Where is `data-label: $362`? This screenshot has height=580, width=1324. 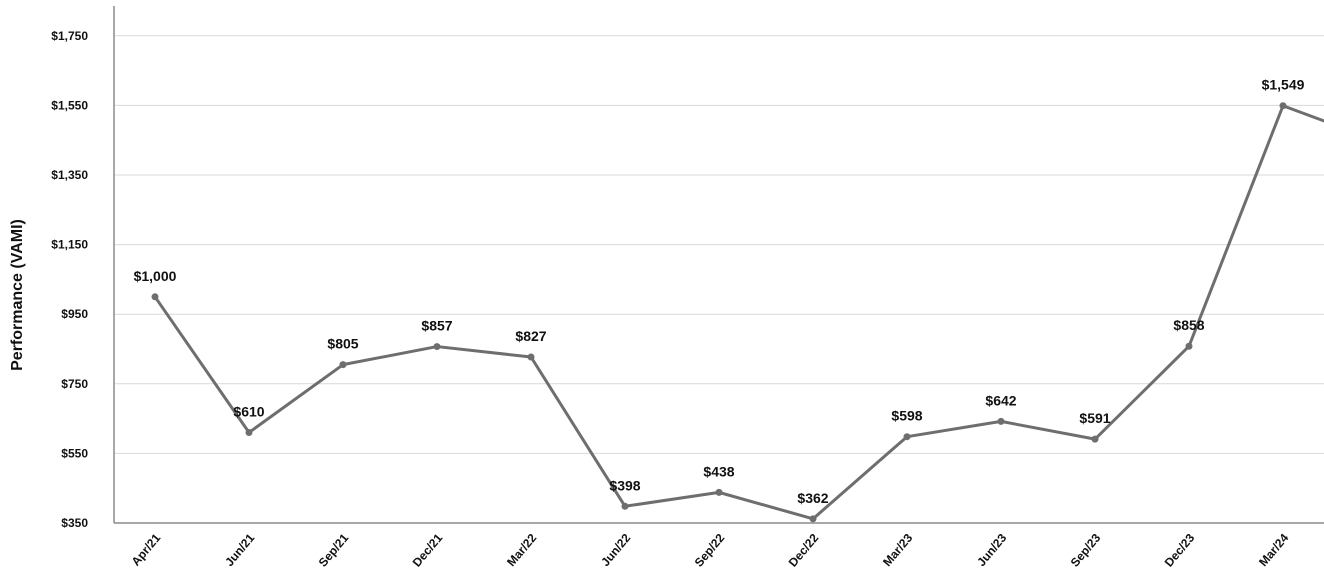
data-label: $362 is located at coordinates (812, 498).